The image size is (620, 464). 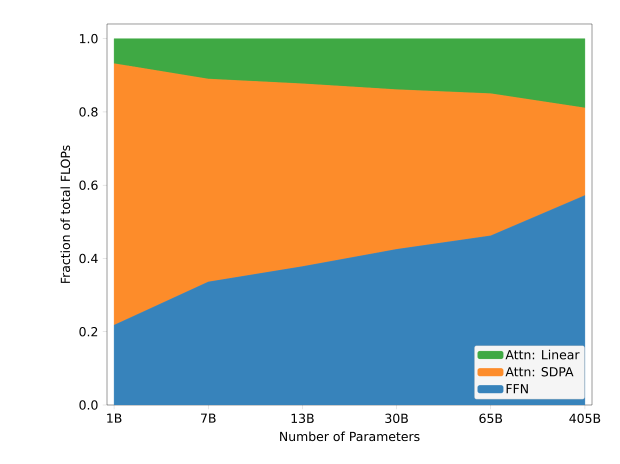 I want to click on y-axis-title: Fraction of total FLOPs, so click(x=65, y=214).